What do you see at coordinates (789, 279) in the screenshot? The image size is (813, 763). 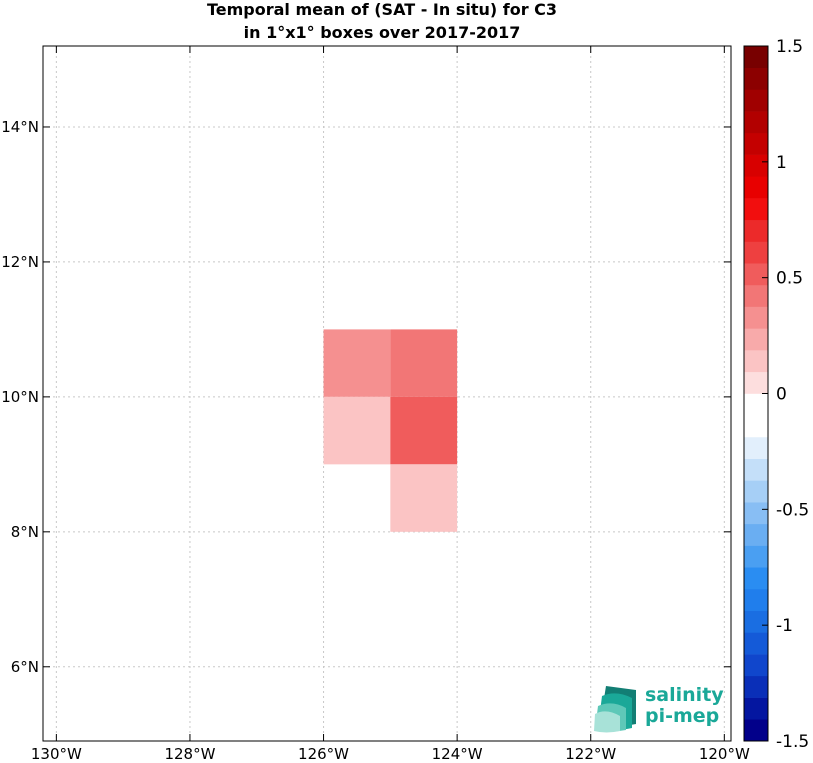 I see `colorbar-tick-label-2: 0.5` at bounding box center [789, 279].